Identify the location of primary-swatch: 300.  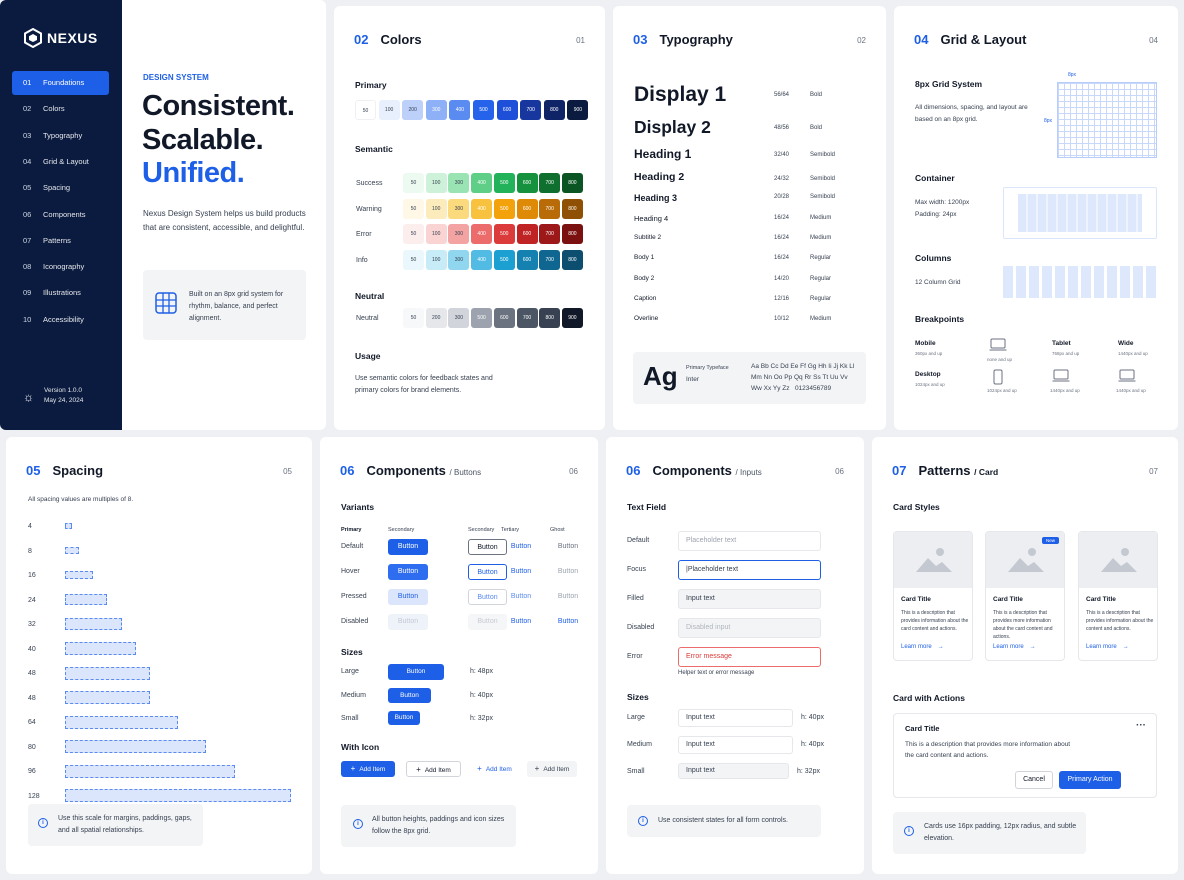
(436, 110).